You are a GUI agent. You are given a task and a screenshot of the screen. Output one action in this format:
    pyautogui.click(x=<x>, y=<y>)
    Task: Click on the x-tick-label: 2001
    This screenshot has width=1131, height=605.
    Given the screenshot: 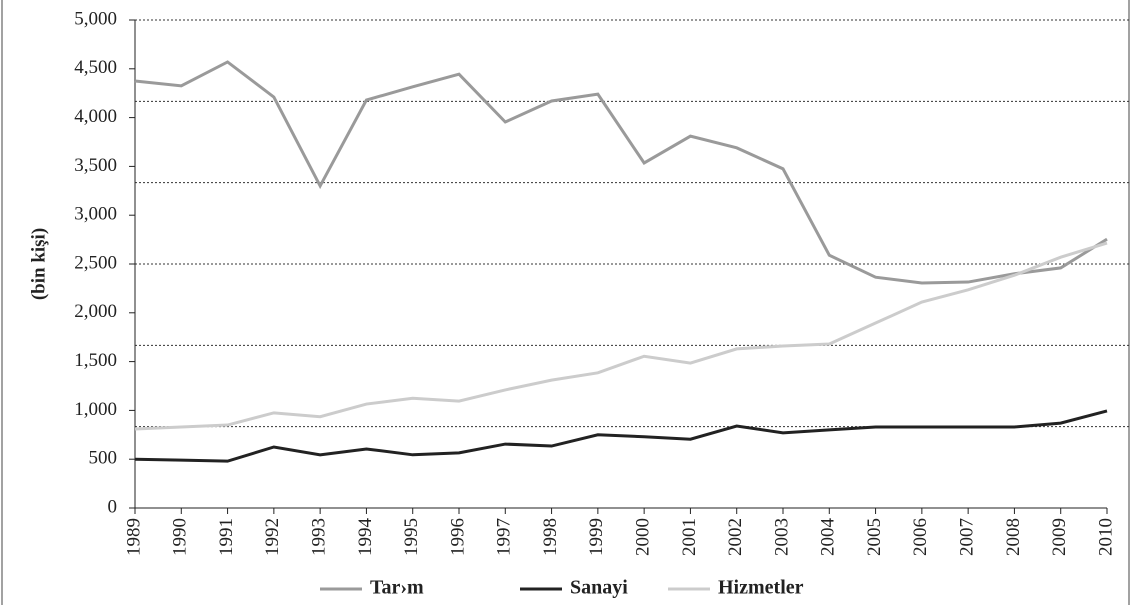 What is the action you would take?
    pyautogui.click(x=689, y=537)
    